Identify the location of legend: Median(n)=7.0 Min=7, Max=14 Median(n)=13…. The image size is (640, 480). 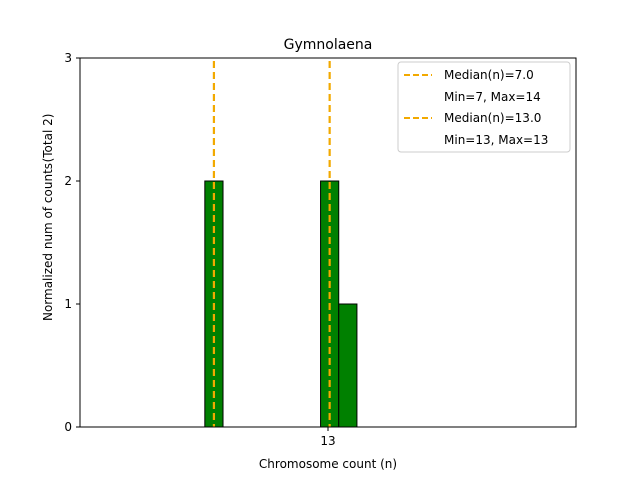
(484, 107).